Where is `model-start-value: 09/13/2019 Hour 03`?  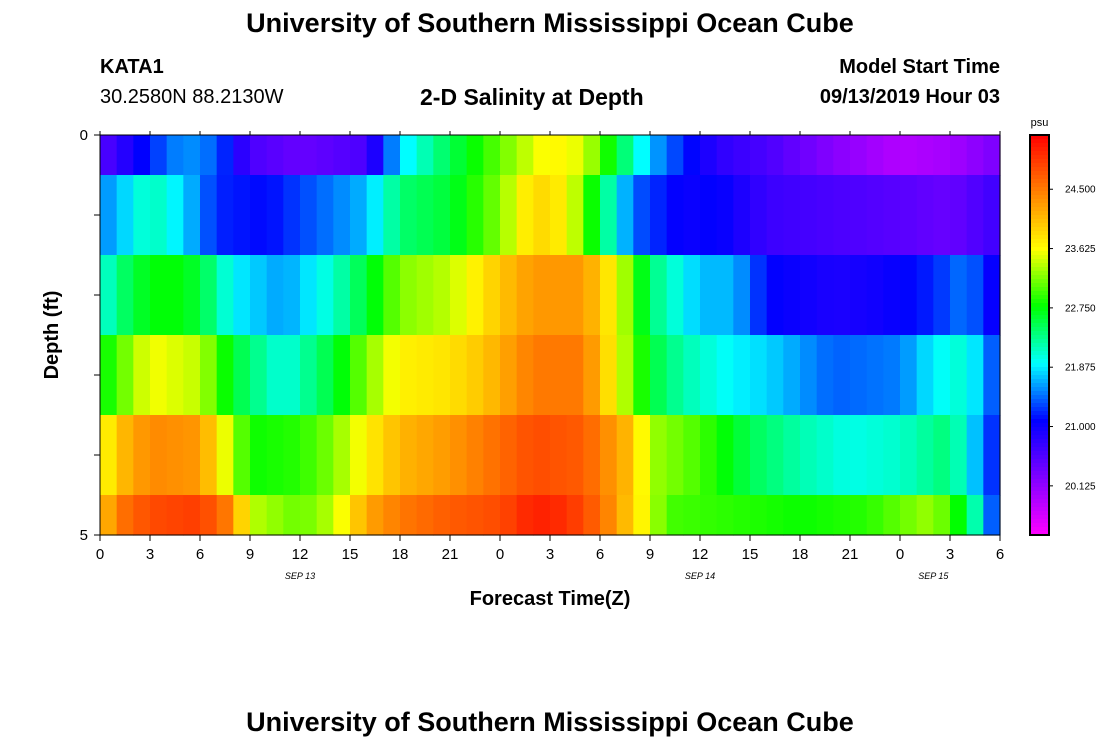 model-start-value: 09/13/2019 Hour 03 is located at coordinates (909, 97).